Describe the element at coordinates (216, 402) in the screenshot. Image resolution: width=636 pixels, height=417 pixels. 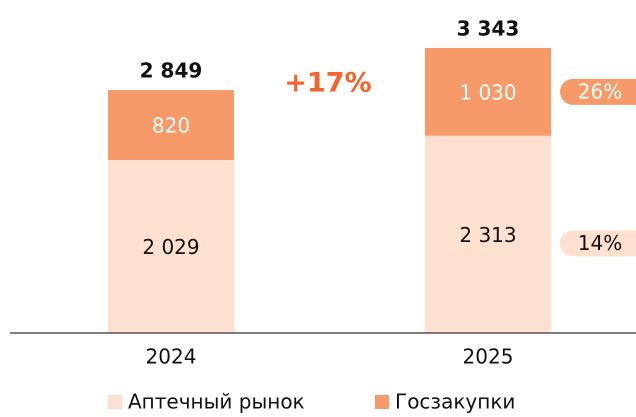
I see `legend-label: Аптечный рынок` at that location.